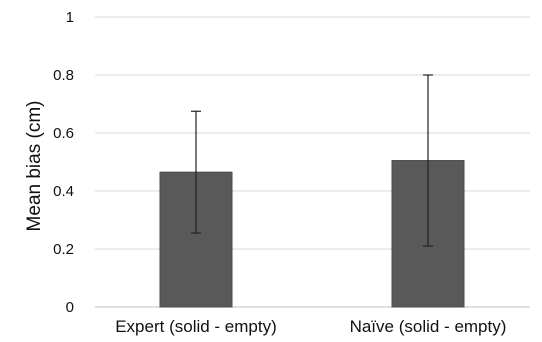  What do you see at coordinates (63, 191) in the screenshot?
I see `y-tick-label: 0.4` at bounding box center [63, 191].